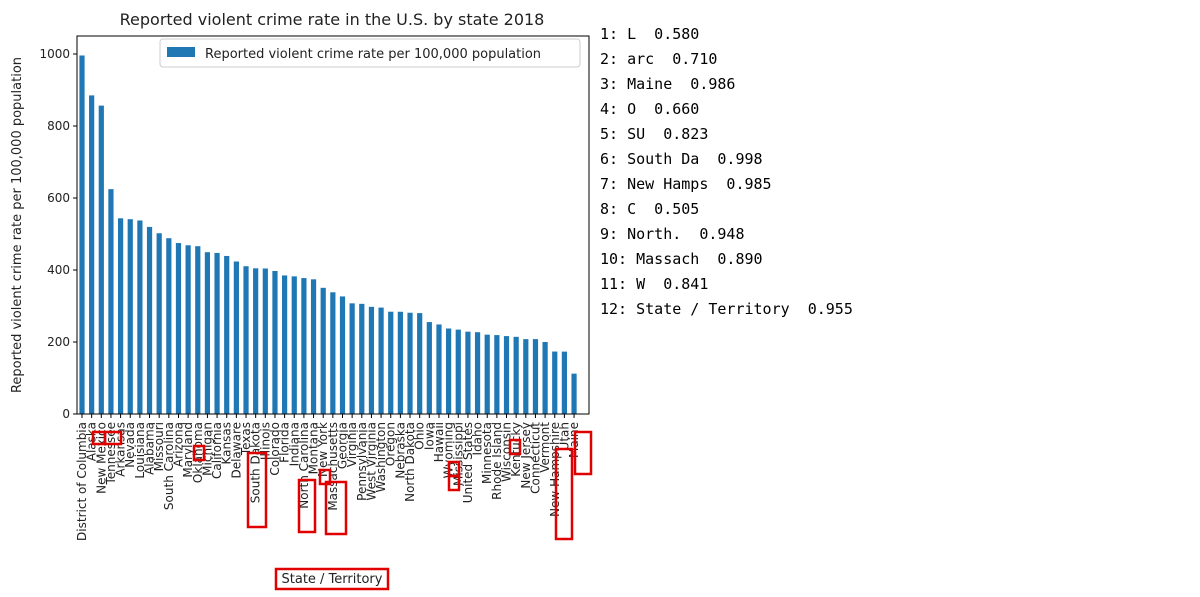 This screenshot has width=1200, height=597. Describe the element at coordinates (726, 159) in the screenshot. I see `ocr-result-row: 6: South Da 0.998` at that location.